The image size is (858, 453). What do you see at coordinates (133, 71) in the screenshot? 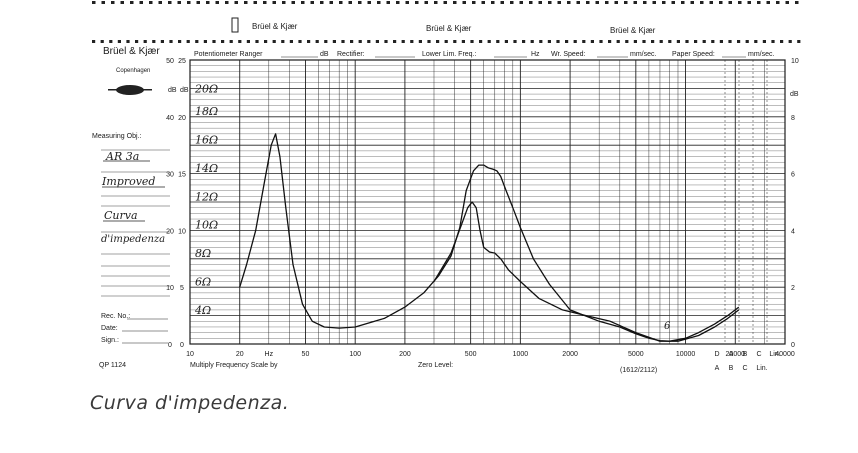
I see `brand-city: Copenhagen` at bounding box center [133, 71].